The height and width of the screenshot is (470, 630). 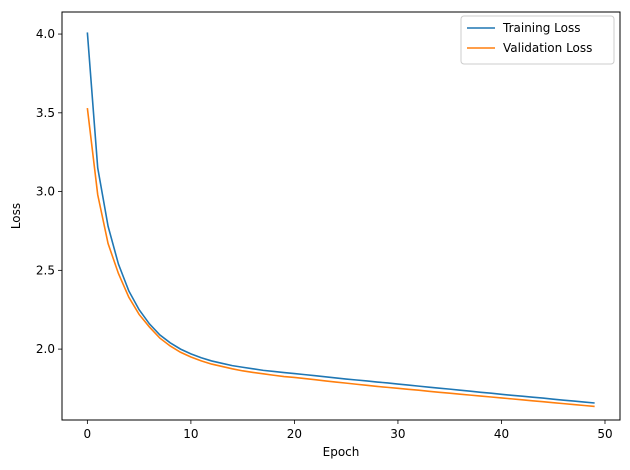 What do you see at coordinates (294, 434) in the screenshot?
I see `x-tick-label: 20` at bounding box center [294, 434].